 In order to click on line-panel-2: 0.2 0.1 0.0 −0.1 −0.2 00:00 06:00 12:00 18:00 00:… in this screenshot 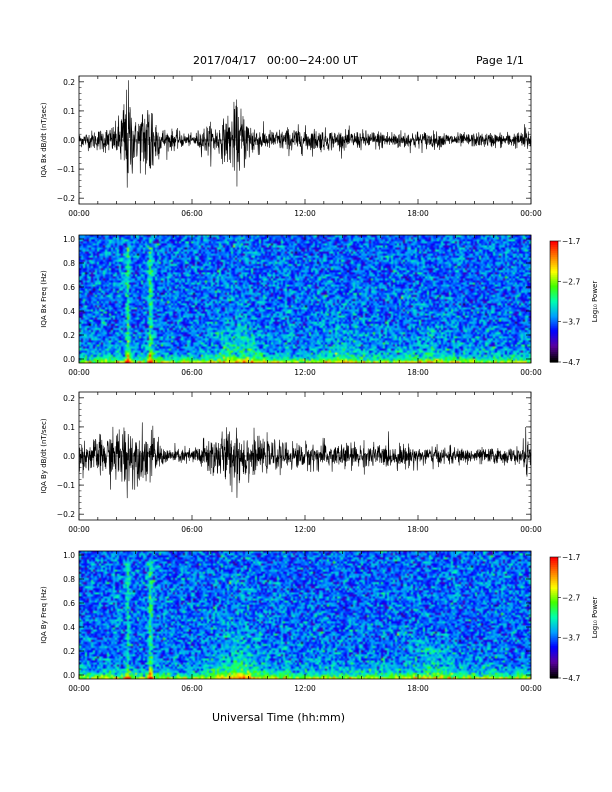, I will do `click(291, 462)`.